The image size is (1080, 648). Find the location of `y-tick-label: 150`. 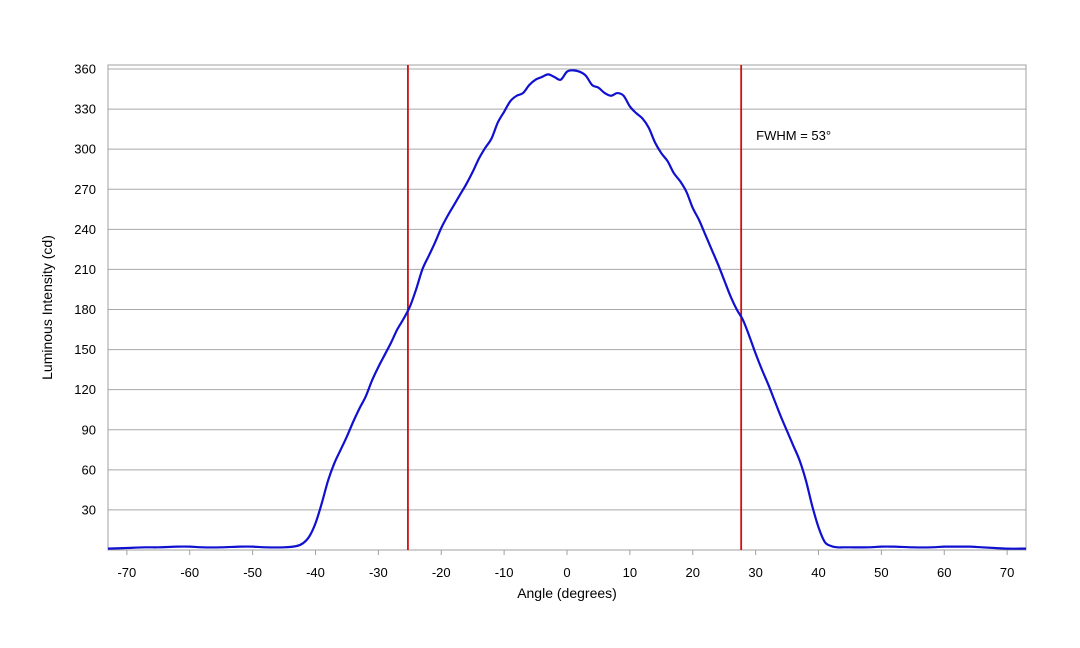

y-tick-label: 150 is located at coordinates (85, 349).